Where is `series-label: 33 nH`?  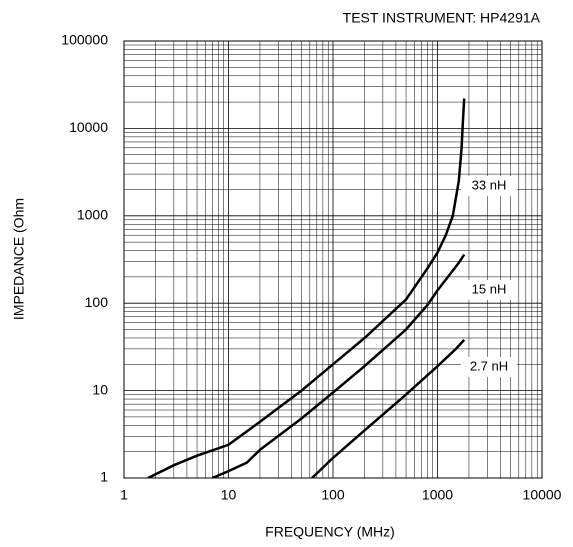
series-label: 33 nH is located at coordinates (489, 184).